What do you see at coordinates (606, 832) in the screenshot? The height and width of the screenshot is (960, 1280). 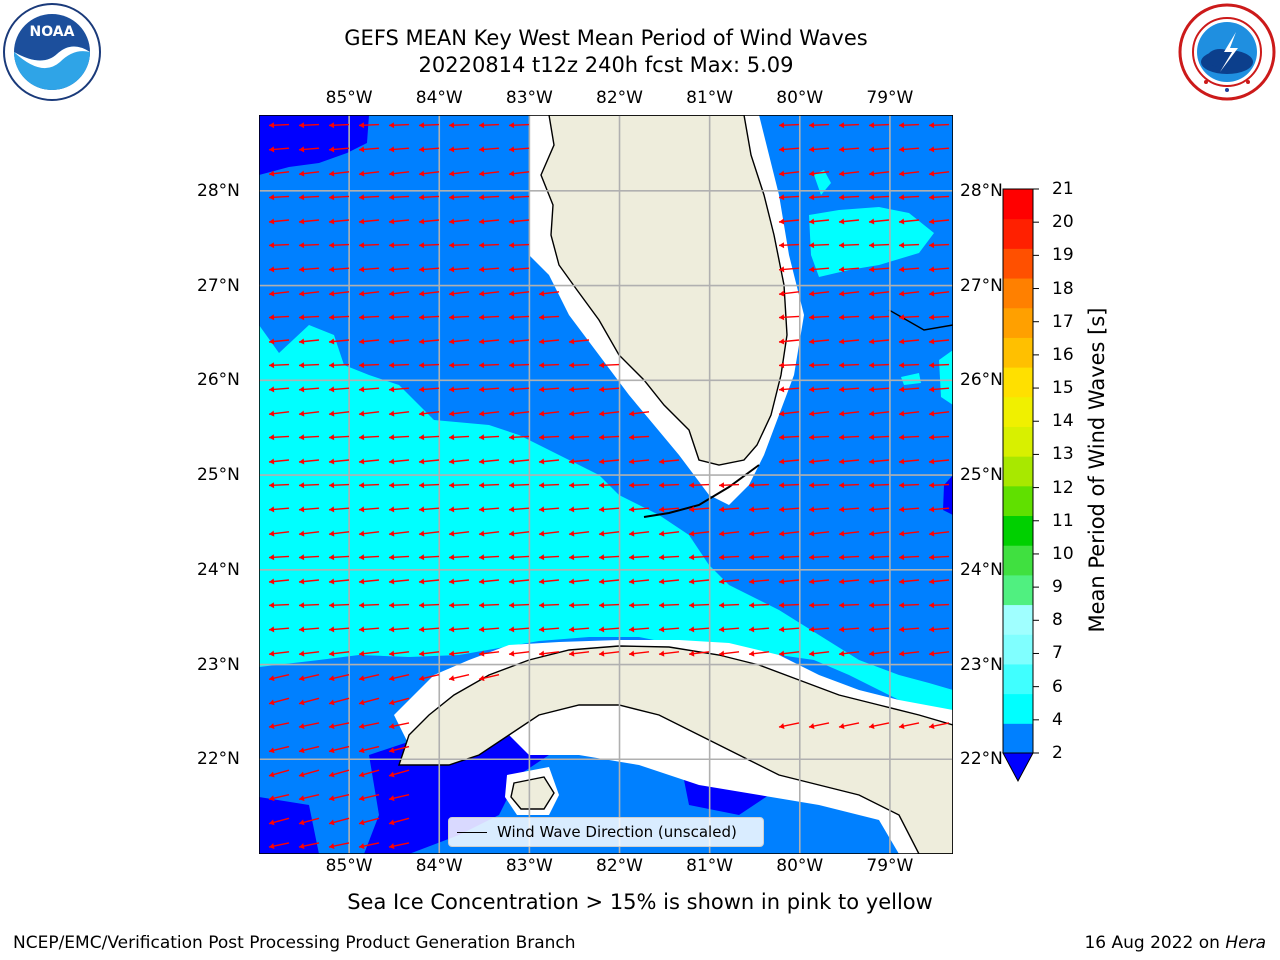 I see `map-legend: Wind Wave Direction (unscaled)` at bounding box center [606, 832].